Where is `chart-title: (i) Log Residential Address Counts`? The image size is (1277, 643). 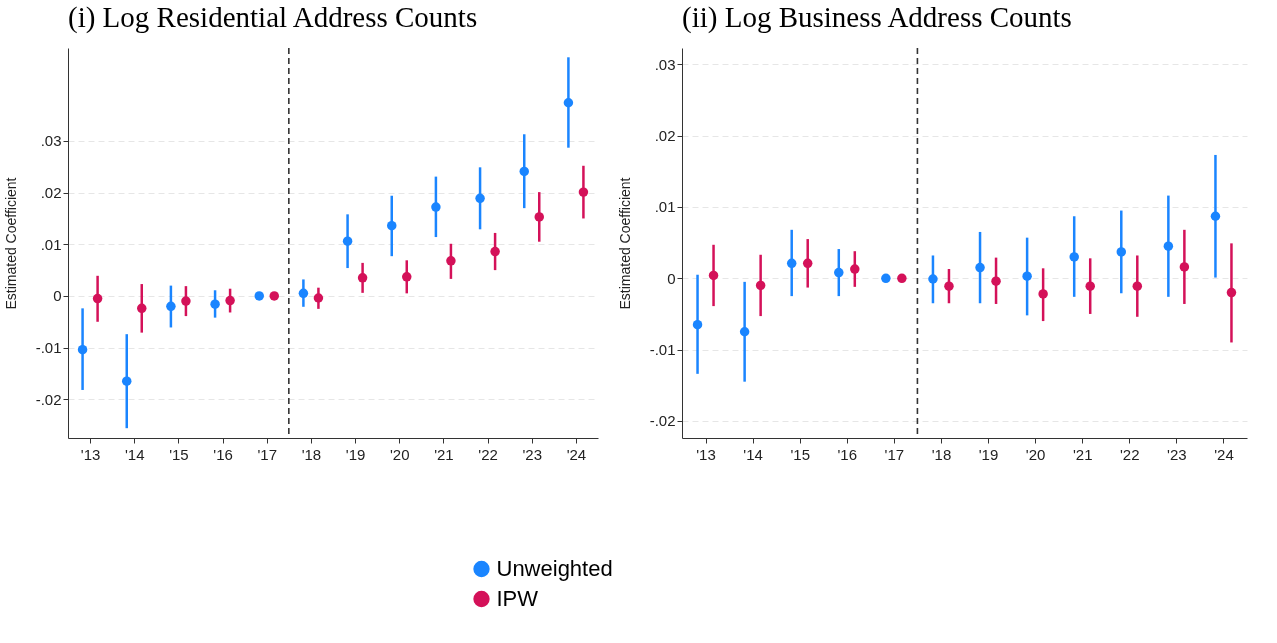 chart-title: (i) Log Residential Address Counts is located at coordinates (273, 18).